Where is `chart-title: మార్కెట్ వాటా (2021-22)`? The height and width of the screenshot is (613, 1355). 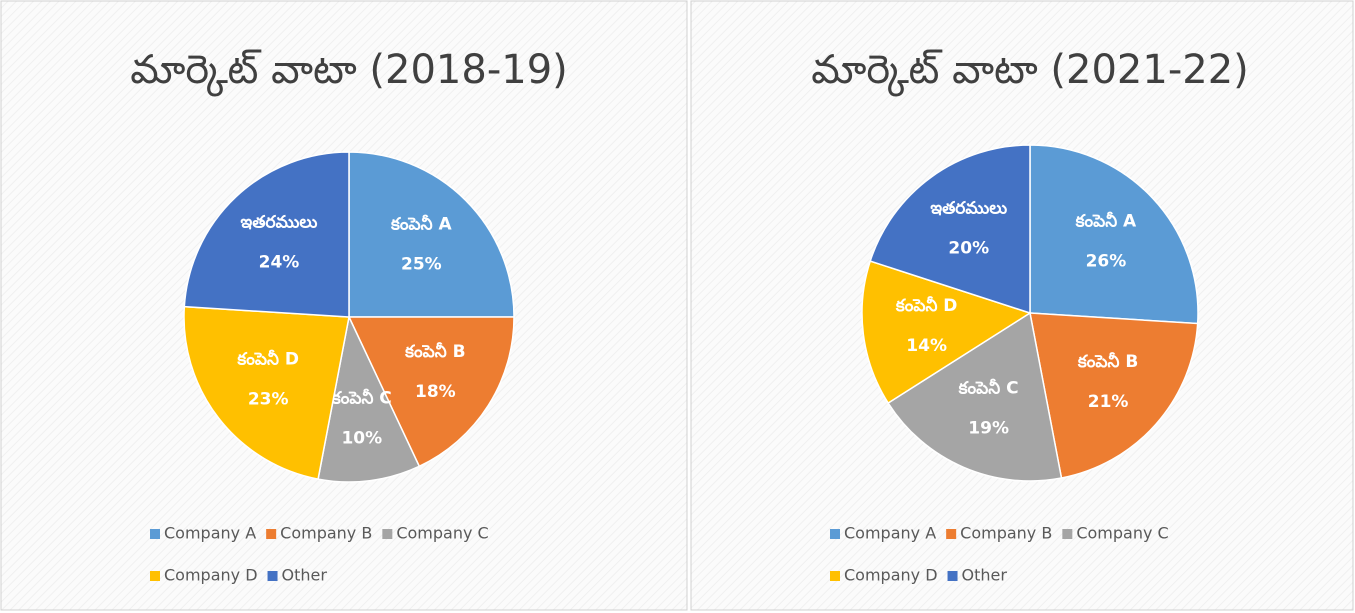 chart-title: మార్కెట్ వాటా (2021-22) is located at coordinates (1030, 72).